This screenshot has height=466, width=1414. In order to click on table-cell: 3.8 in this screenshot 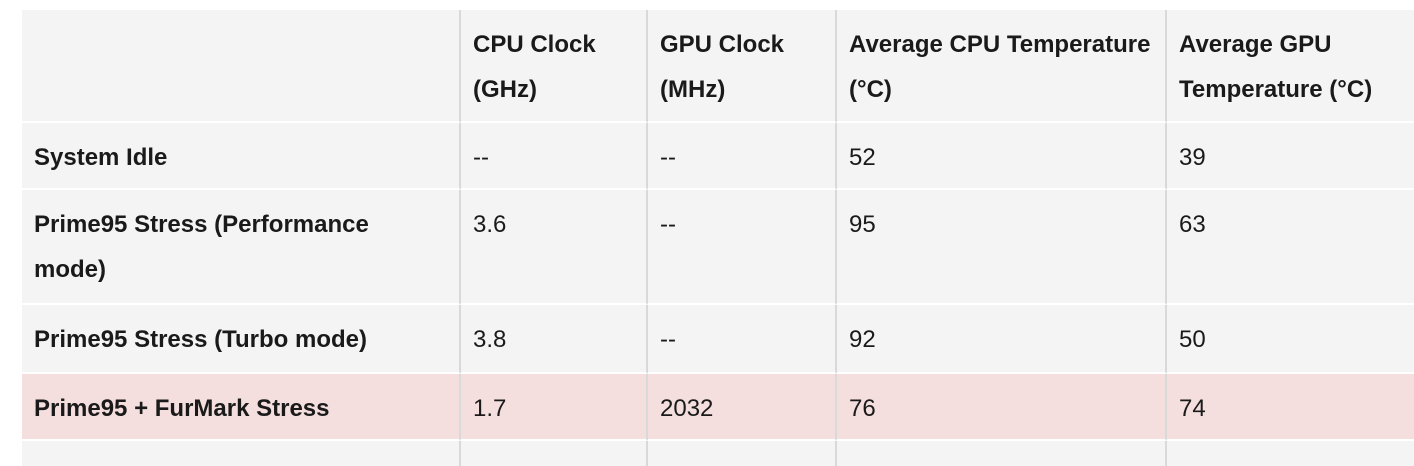, I will do `click(554, 339)`.